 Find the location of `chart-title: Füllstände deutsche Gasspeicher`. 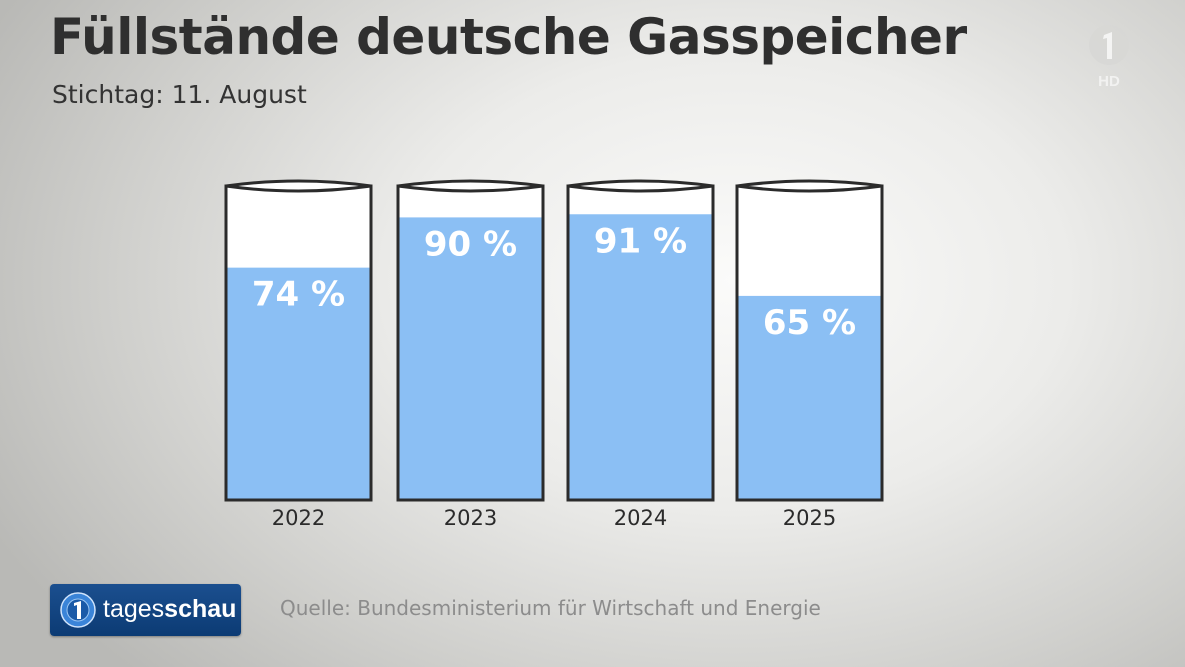

chart-title: Füllstände deutsche Gasspeicher is located at coordinates (508, 37).